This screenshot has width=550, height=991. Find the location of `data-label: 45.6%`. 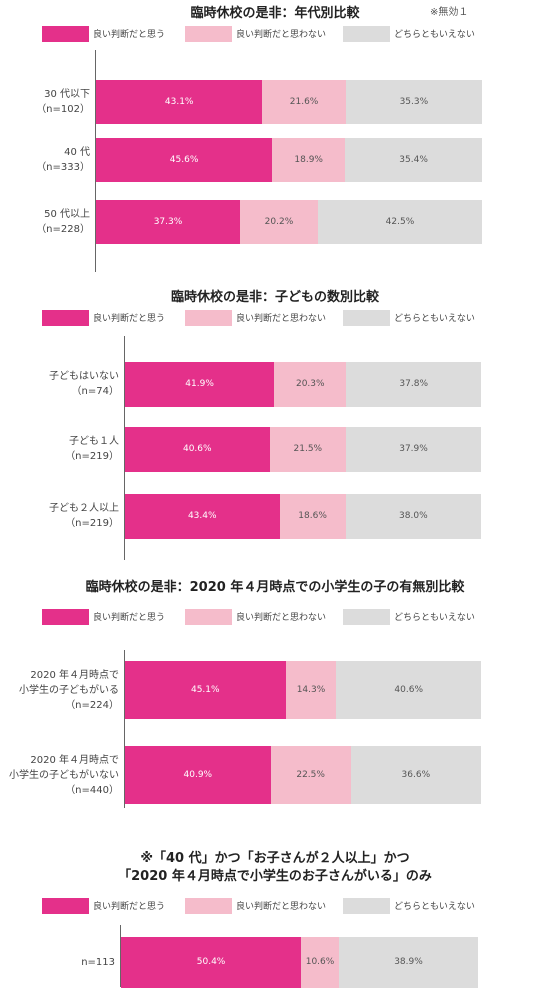

data-label: 45.6% is located at coordinates (184, 160).